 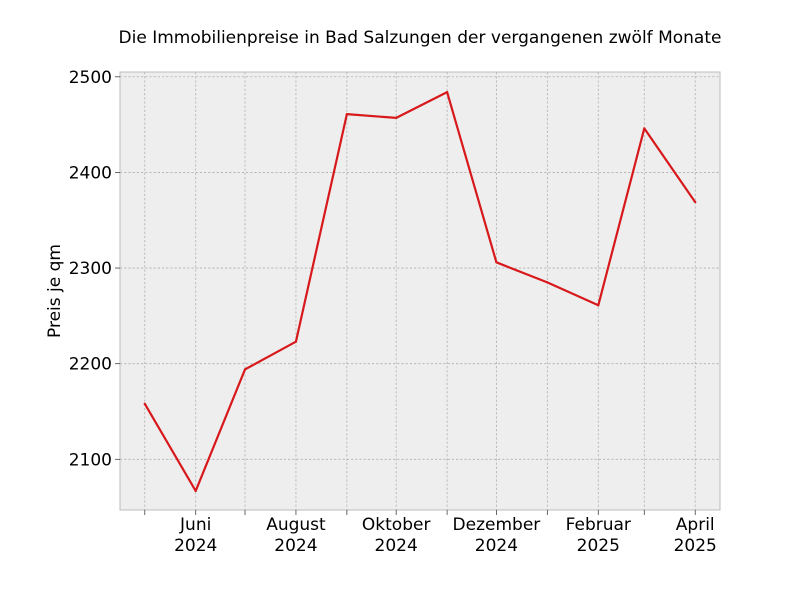 I want to click on y-tick-label: 2100, so click(x=90, y=460).